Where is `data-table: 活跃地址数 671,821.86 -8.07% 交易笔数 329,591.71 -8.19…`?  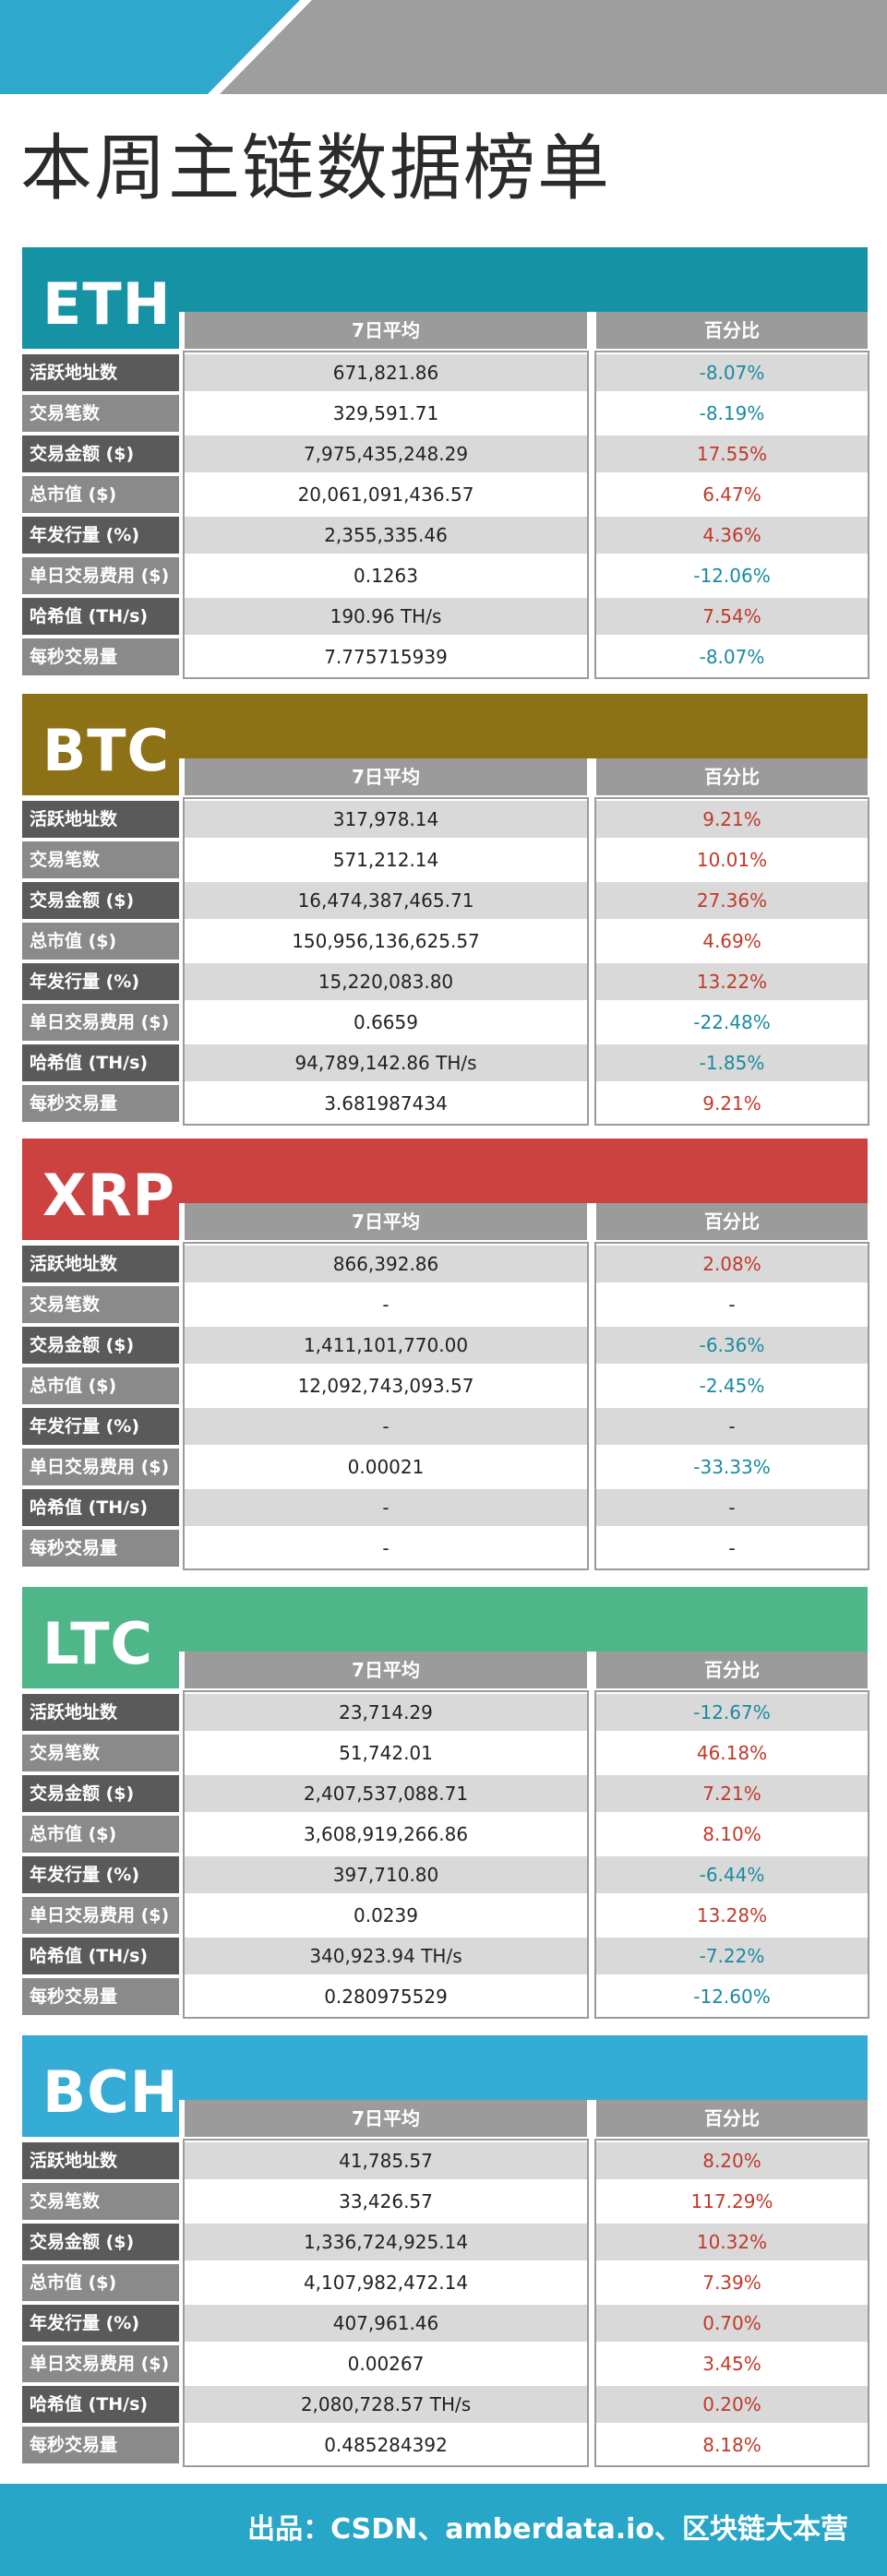
data-table: 活跃地址数 671,821.86 -8.07% 交易笔数 329,591.71 -8.19… is located at coordinates (445, 514).